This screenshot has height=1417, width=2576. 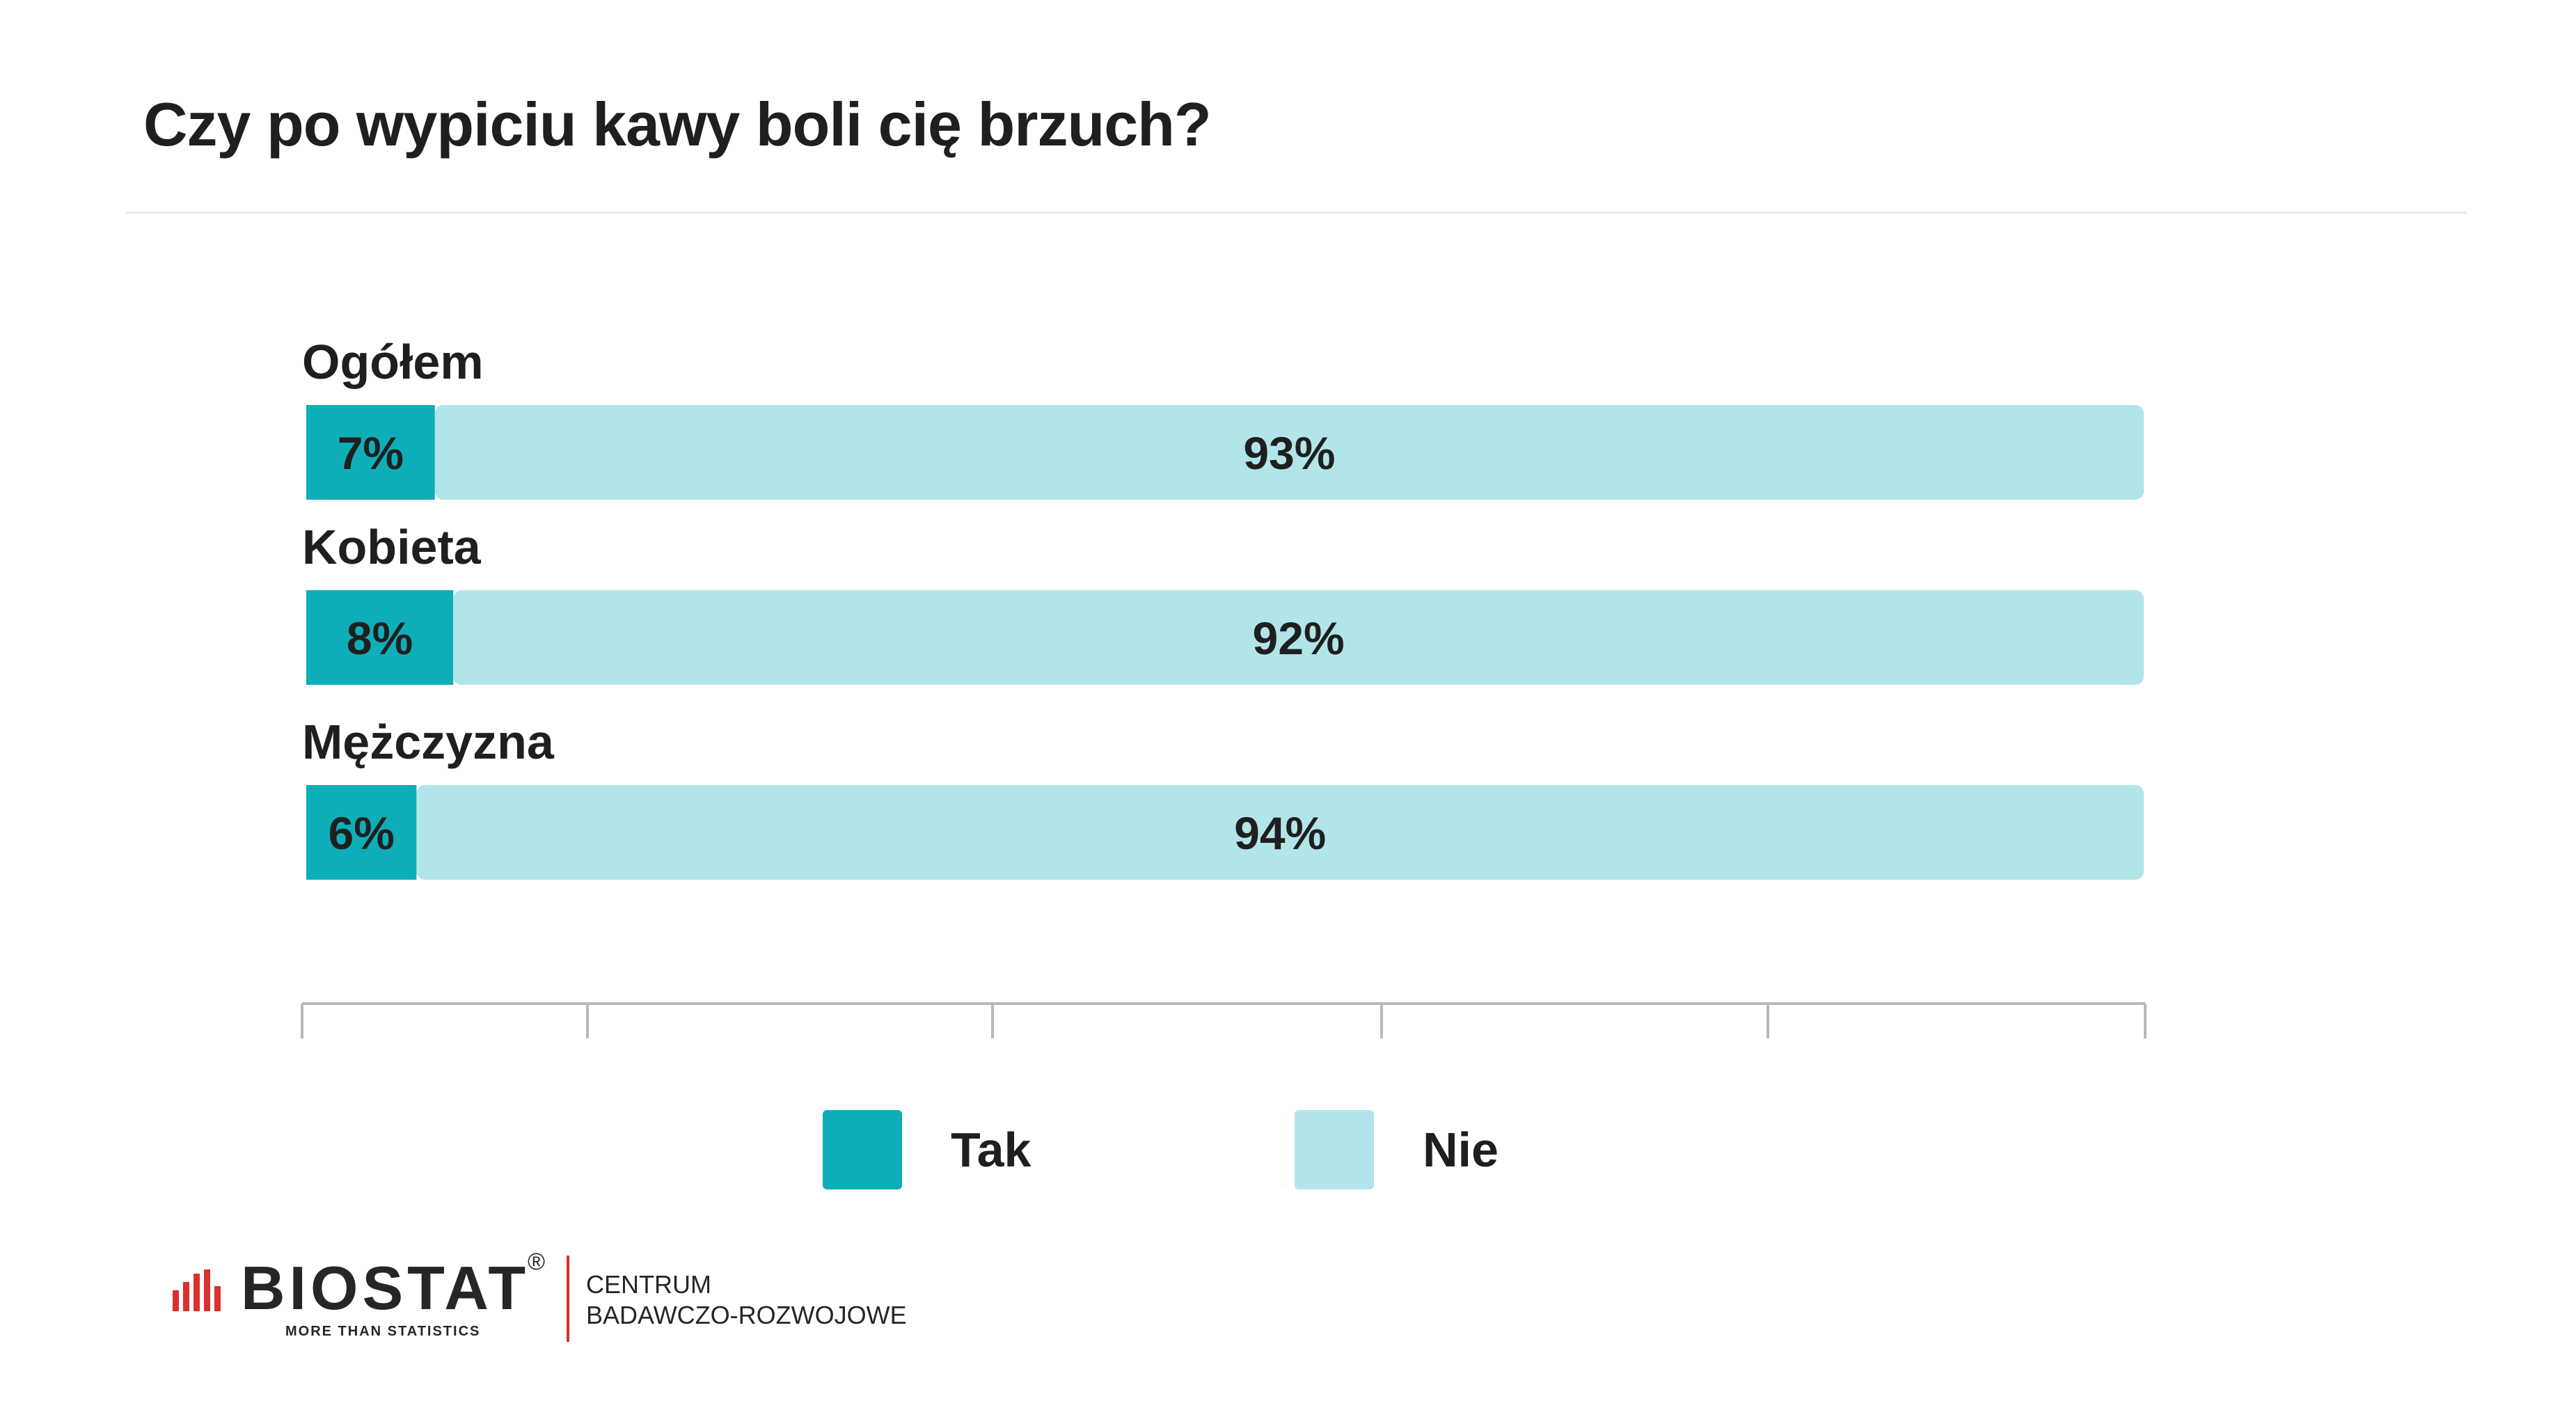 I want to click on logo-separator, so click(x=568, y=1299).